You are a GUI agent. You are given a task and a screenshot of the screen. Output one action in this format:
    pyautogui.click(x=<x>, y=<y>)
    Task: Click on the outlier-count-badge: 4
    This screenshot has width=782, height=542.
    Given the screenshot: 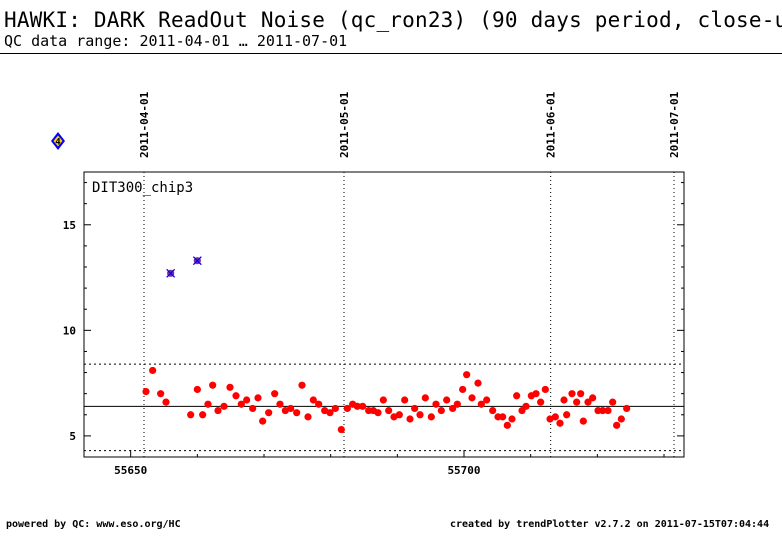 What is the action you would take?
    pyautogui.click(x=58, y=141)
    